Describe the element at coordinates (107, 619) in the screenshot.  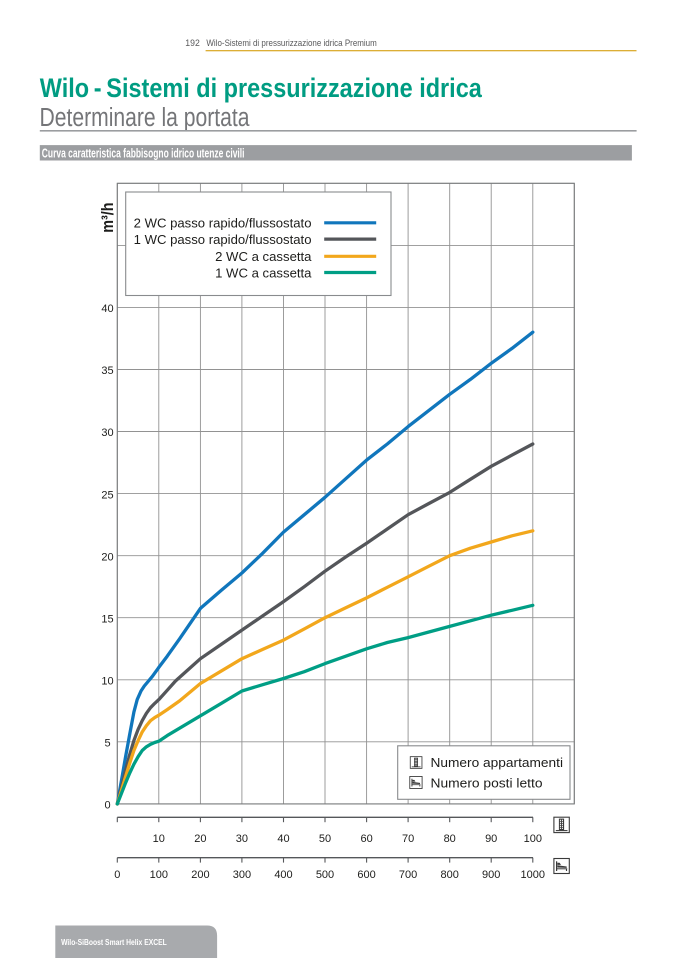
I see `svg-text: 15` at that location.